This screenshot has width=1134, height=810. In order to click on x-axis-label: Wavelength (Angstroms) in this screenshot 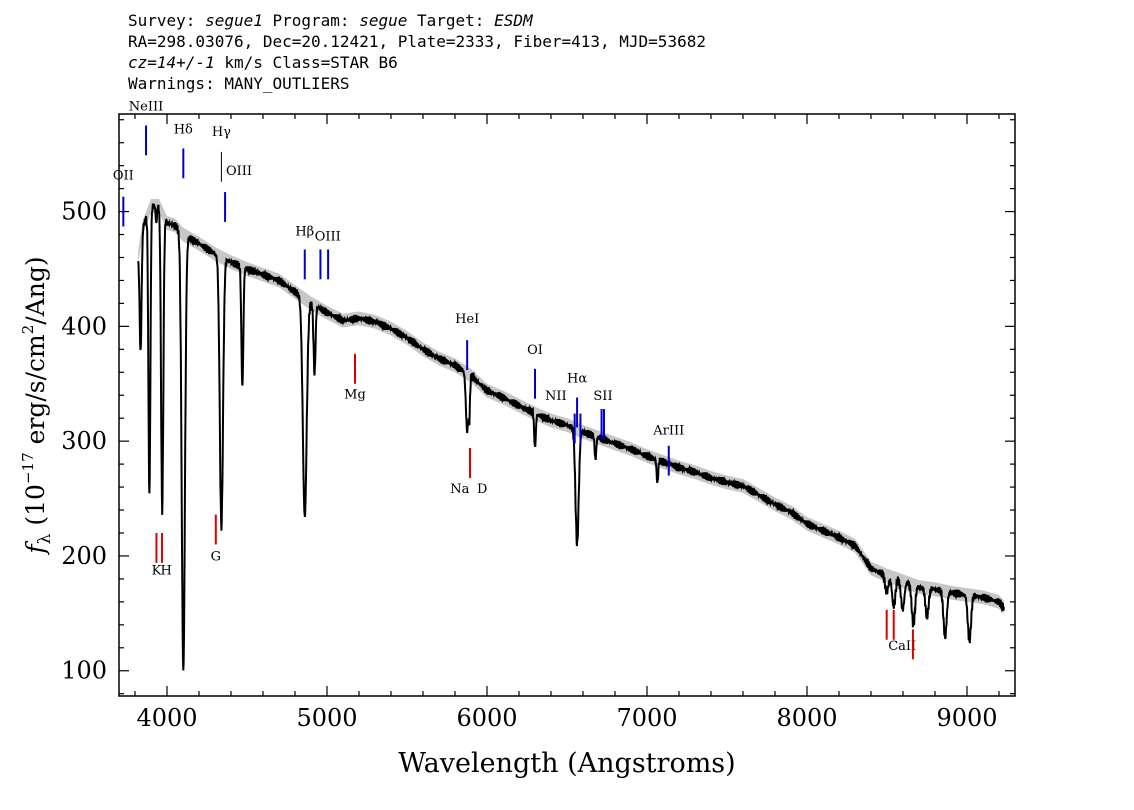, I will do `click(566, 763)`.